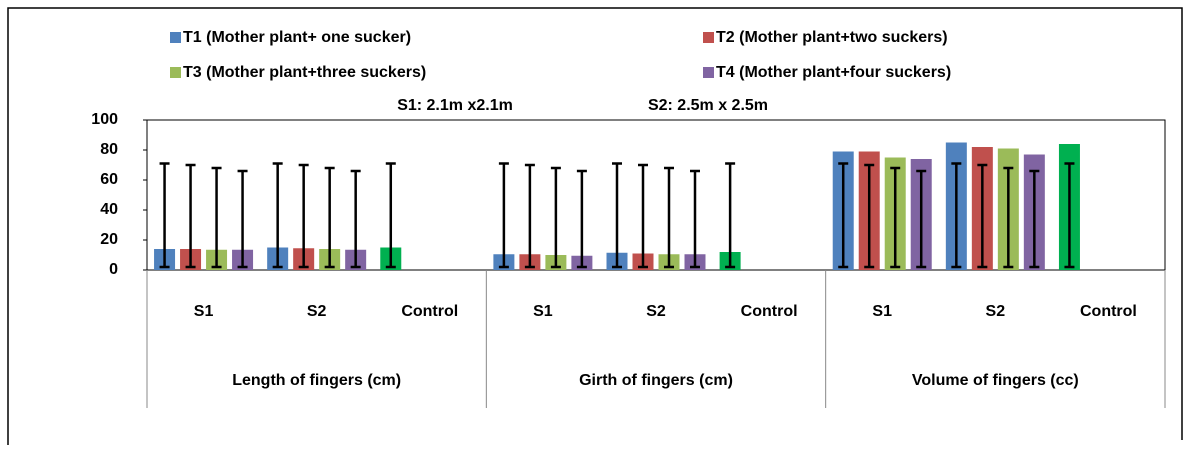  I want to click on legend-label: T2 (Mother plant+two suckers), so click(832, 37).